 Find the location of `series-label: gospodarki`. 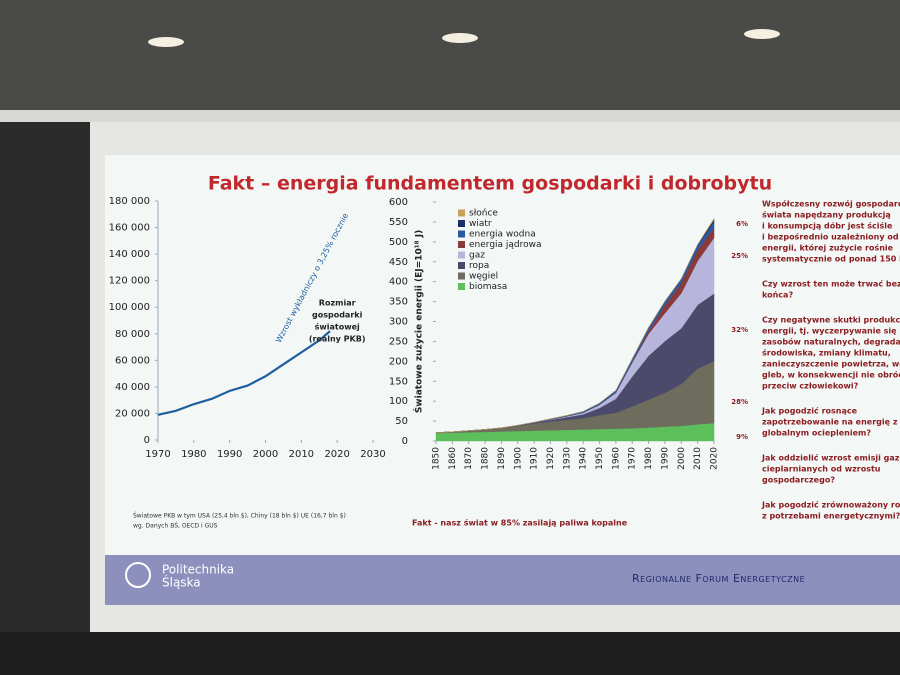

series-label: gospodarki is located at coordinates (337, 315).